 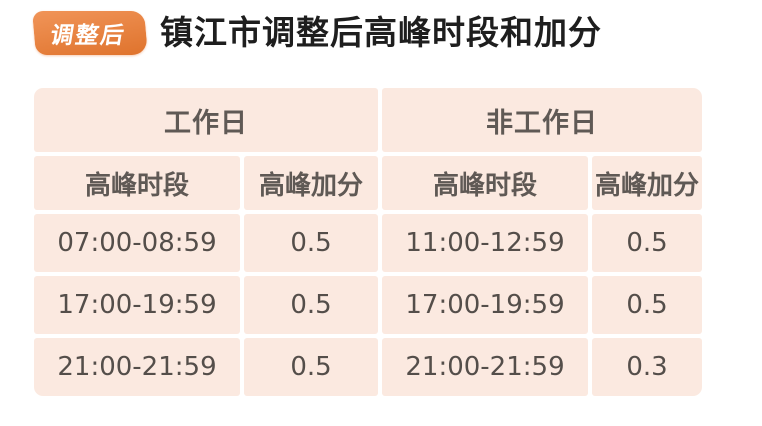 What do you see at coordinates (206, 120) in the screenshot?
I see `column-group-workday: 工作日` at bounding box center [206, 120].